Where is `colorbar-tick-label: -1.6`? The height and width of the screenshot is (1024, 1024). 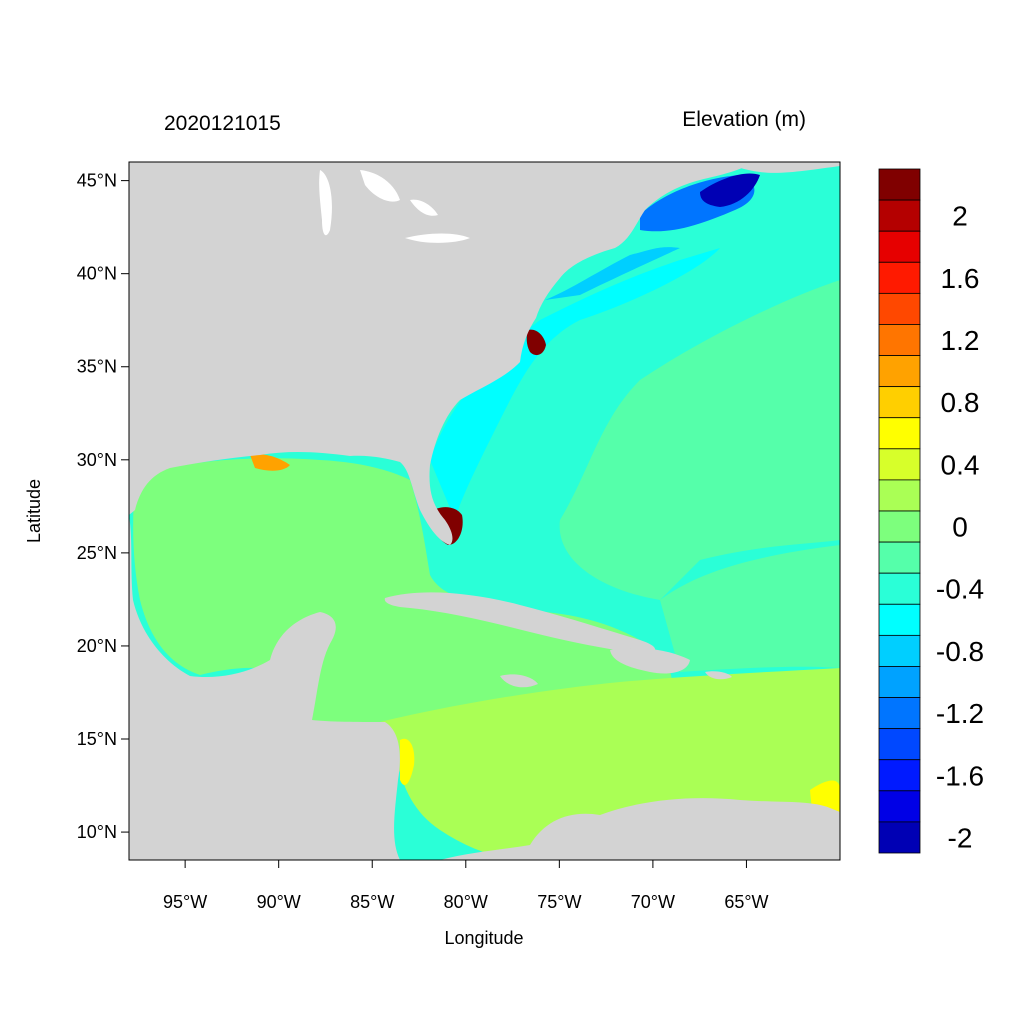 colorbar-tick-label: -1.6 is located at coordinates (960, 775).